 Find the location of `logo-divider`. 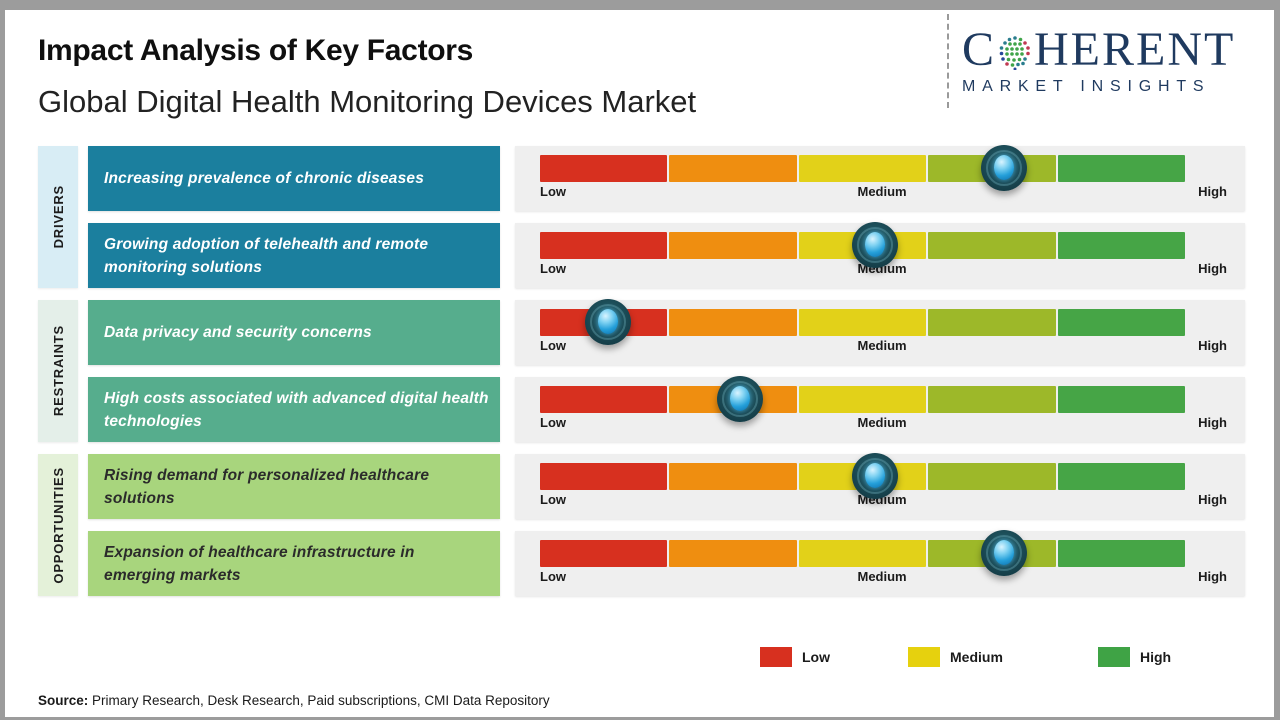

logo-divider is located at coordinates (948, 61).